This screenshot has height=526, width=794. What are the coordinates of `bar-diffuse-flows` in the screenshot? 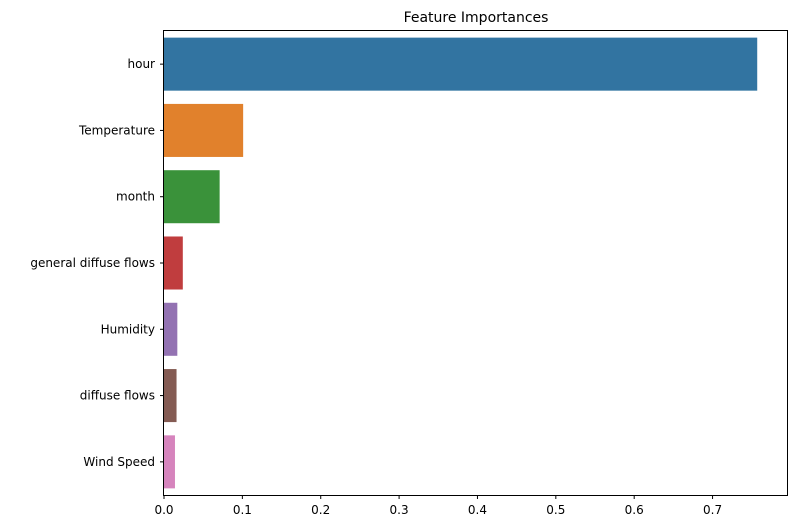 It's located at (170, 396).